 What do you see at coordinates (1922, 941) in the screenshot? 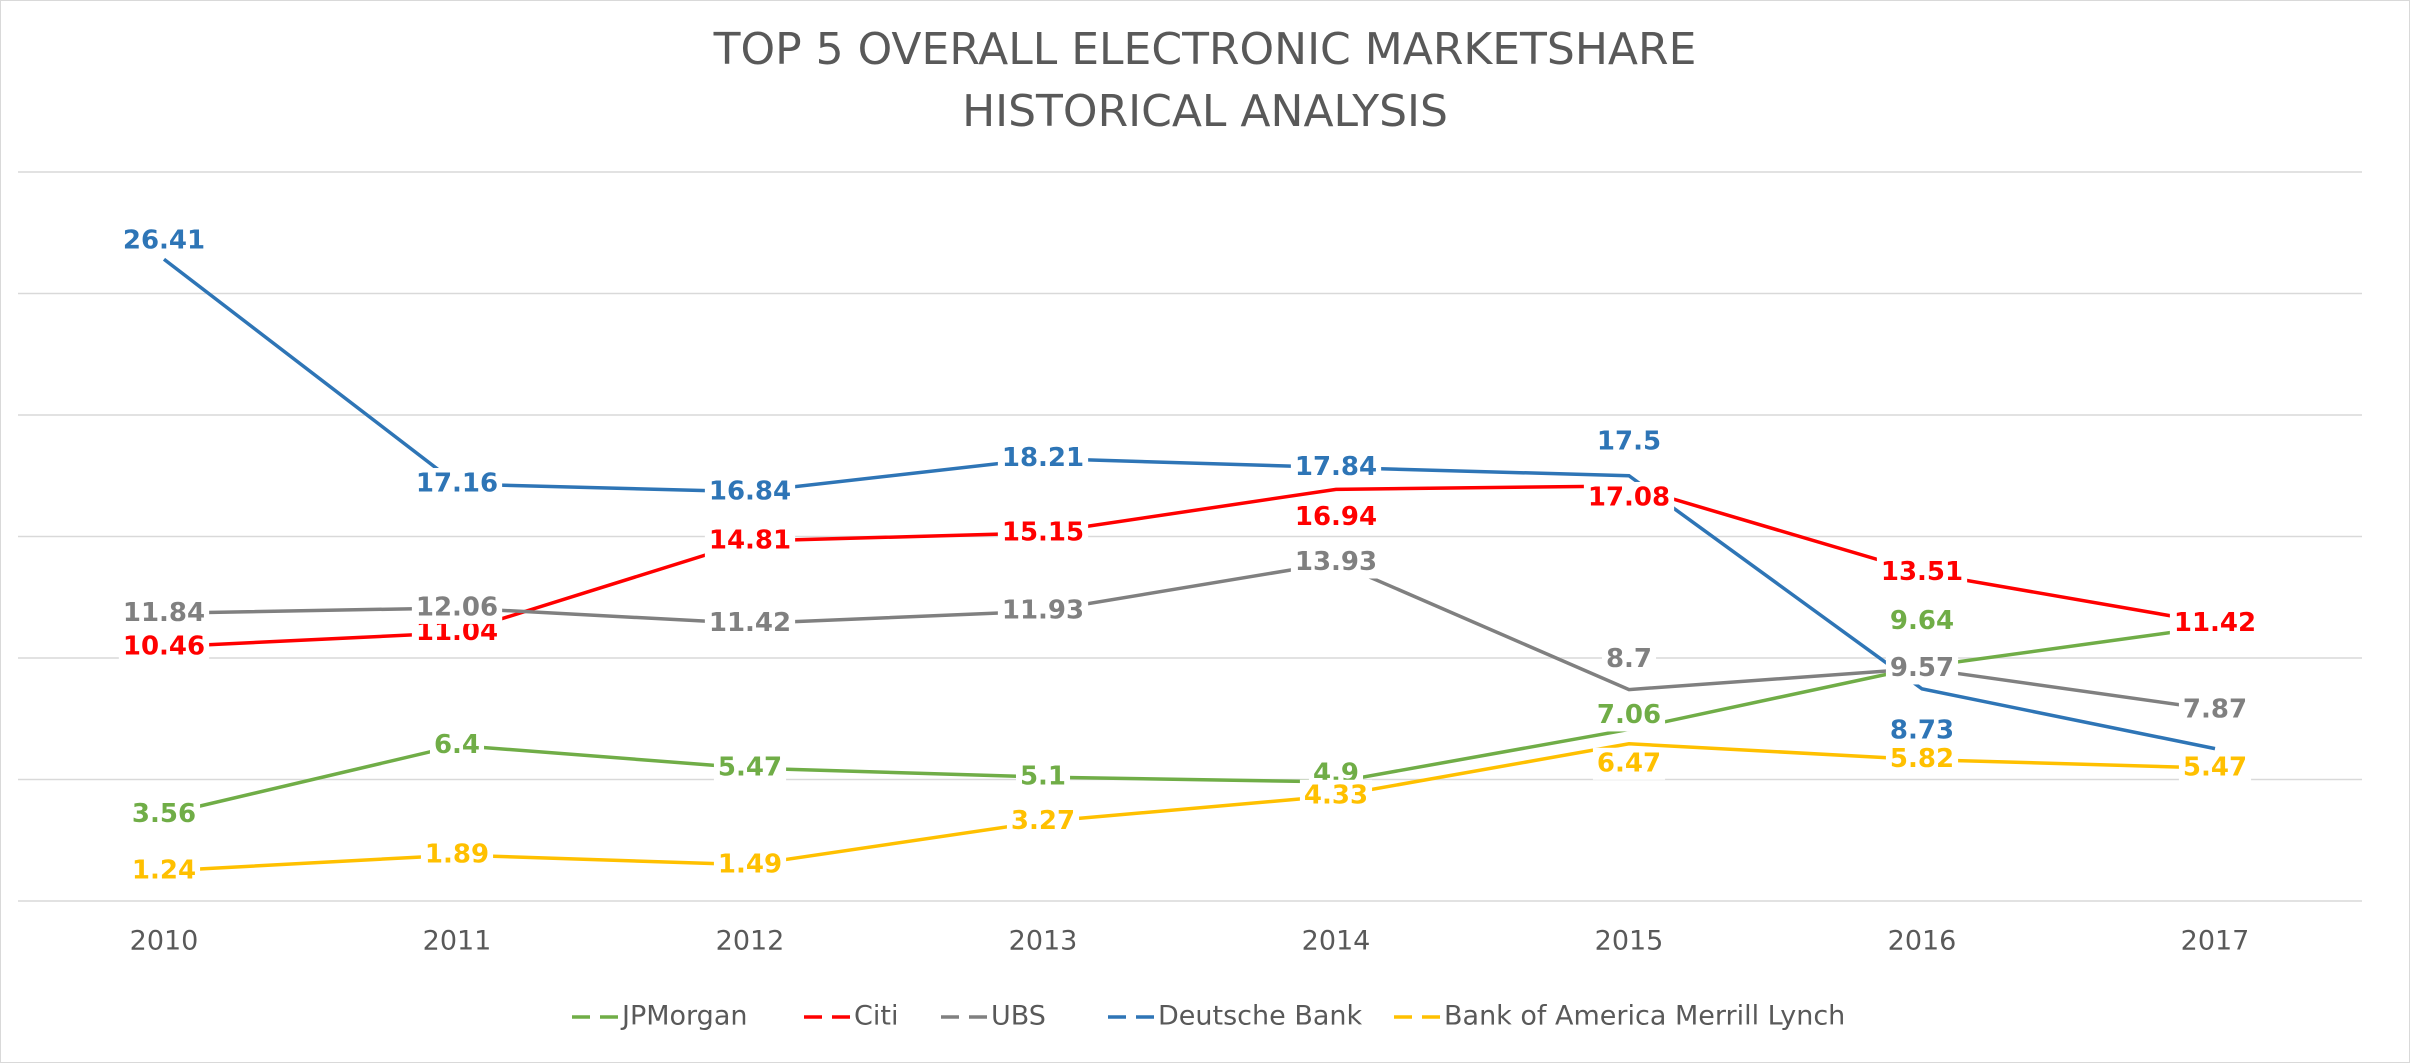
I see `x-tick-label: 2016` at bounding box center [1922, 941].